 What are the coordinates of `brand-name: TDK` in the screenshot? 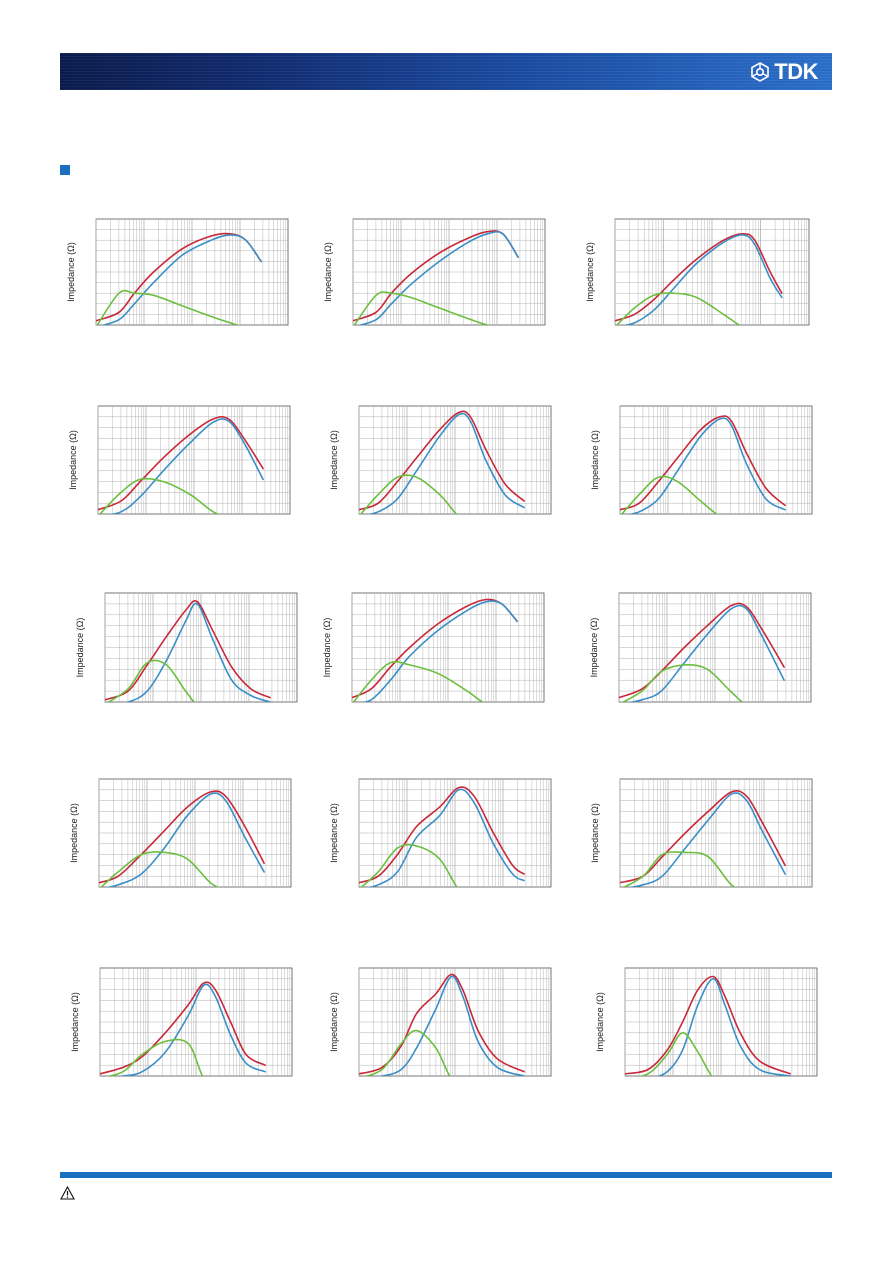 It's located at (796, 71).